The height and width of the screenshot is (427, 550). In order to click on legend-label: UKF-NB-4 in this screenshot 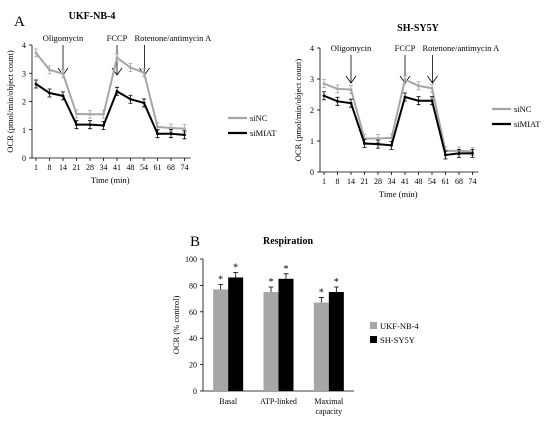, I will do `click(399, 326)`.